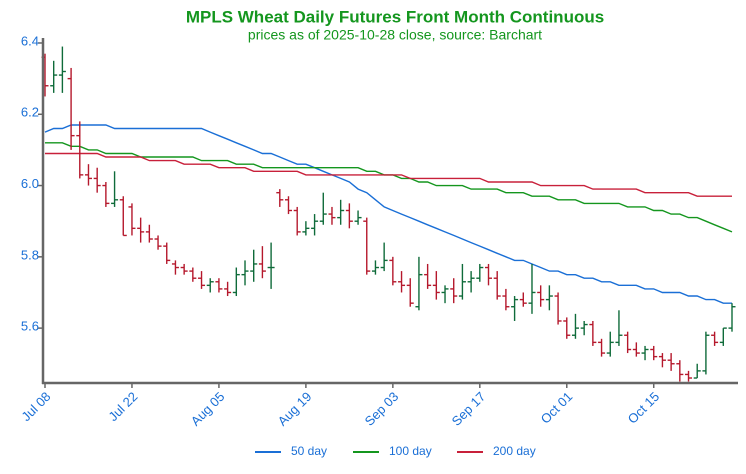 This screenshot has width=746, height=474. What do you see at coordinates (557, 408) in the screenshot?
I see `x-tick-label: Oct 01` at bounding box center [557, 408].